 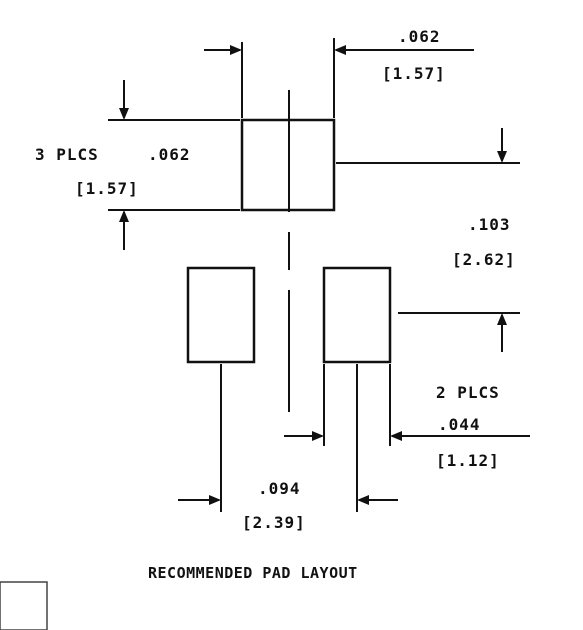 What do you see at coordinates (459, 424) in the screenshot?
I see `pad-width-inch-label: .044` at bounding box center [459, 424].